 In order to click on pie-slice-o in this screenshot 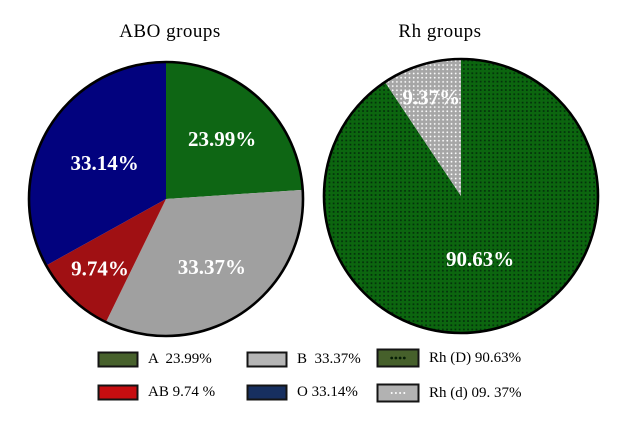, I will do `click(97, 164)`.